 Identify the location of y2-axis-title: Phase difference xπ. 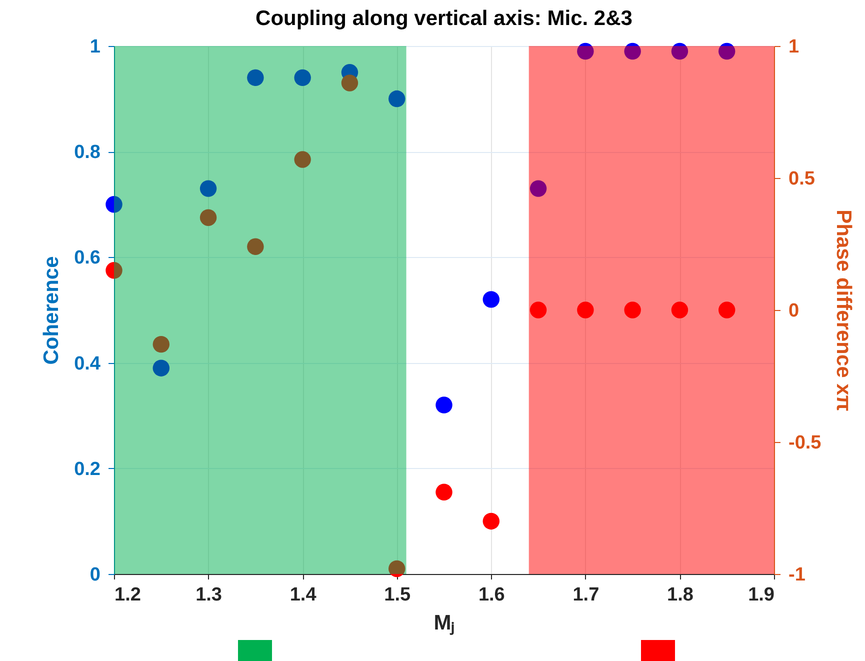
(844, 311).